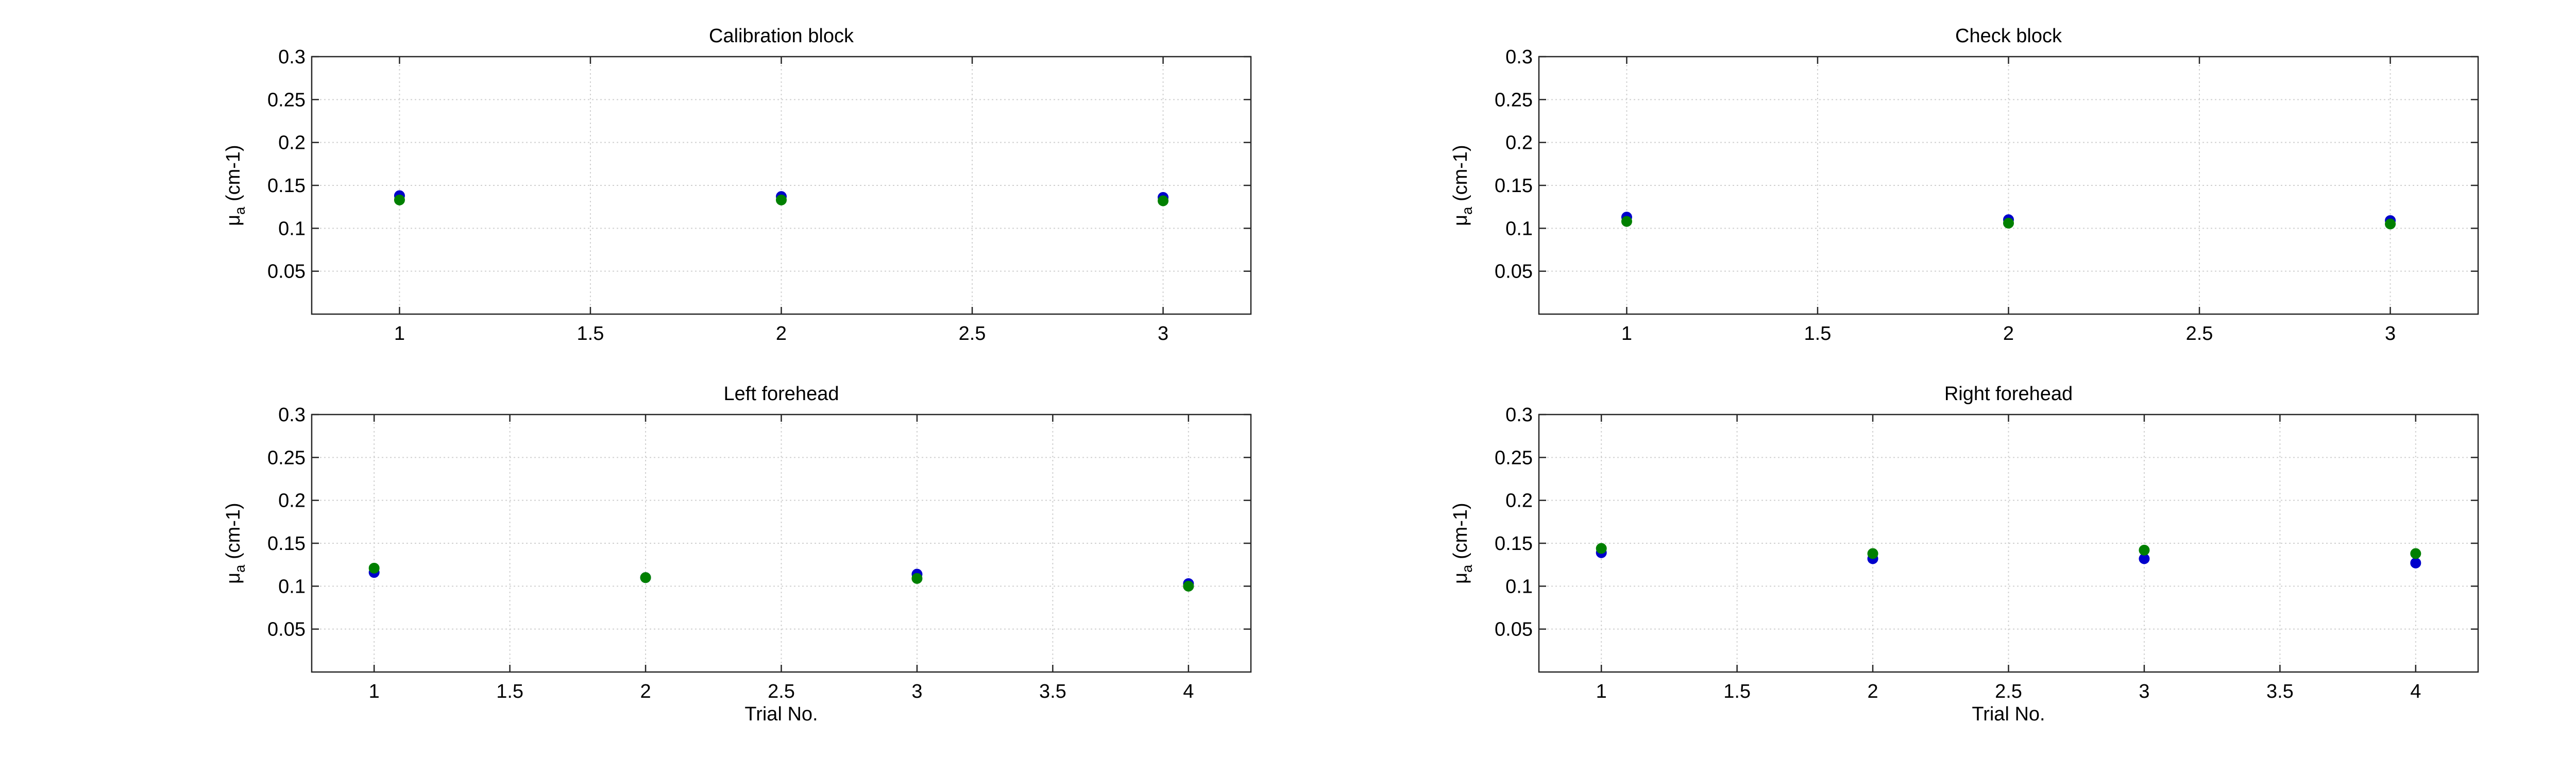  Describe the element at coordinates (2008, 394) in the screenshot. I see `chart-title: Right forehead` at that location.